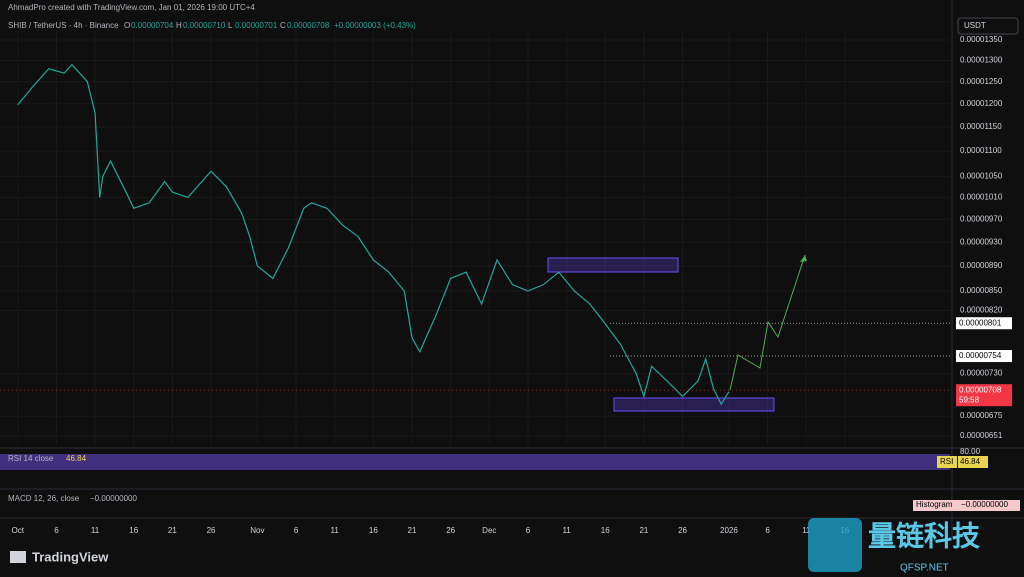 This screenshot has width=1024, height=577. Describe the element at coordinates (18, 530) in the screenshot. I see `x-tick-label: Oct` at that location.